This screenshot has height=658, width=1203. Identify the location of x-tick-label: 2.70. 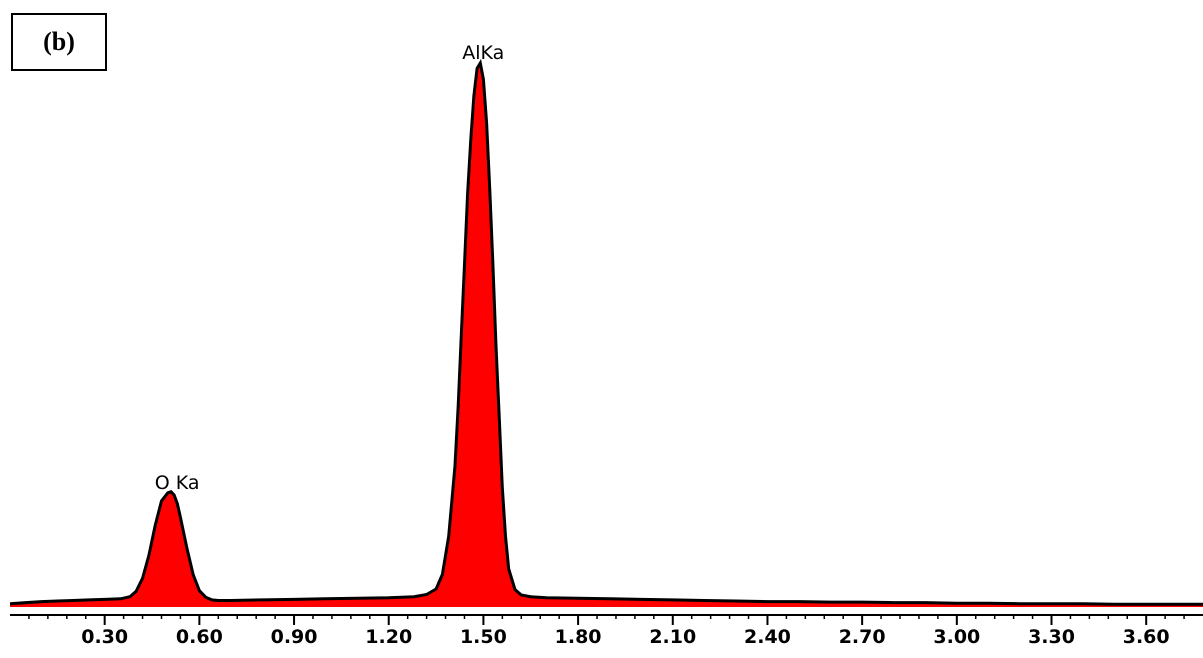
(862, 637).